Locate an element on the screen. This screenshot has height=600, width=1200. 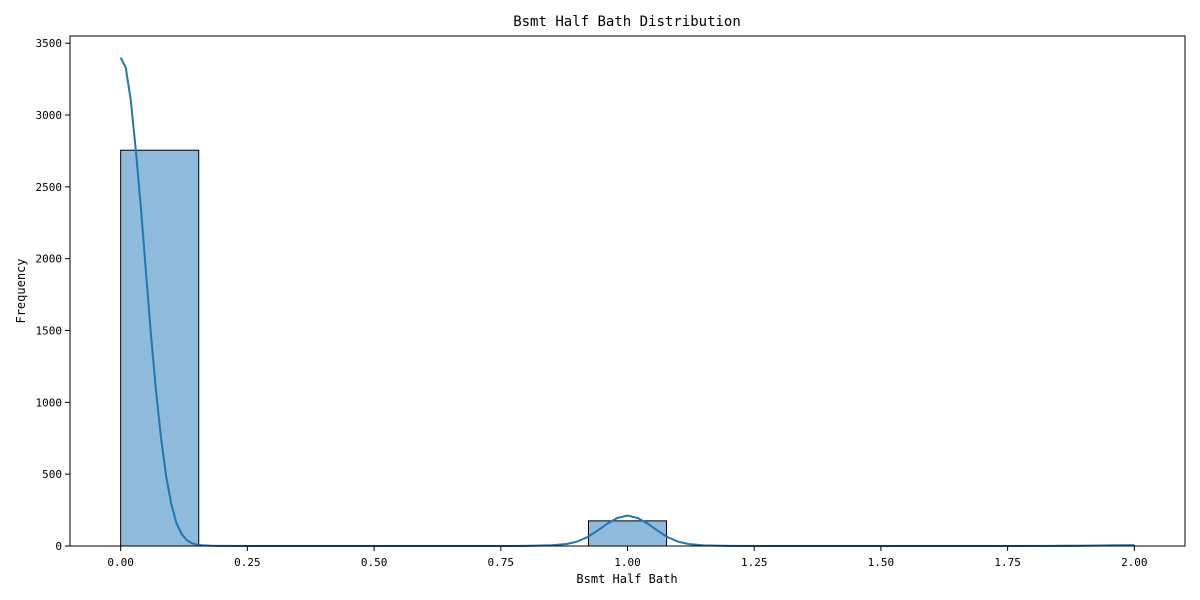
x-tick-label: 1.75 is located at coordinates (1007, 562).